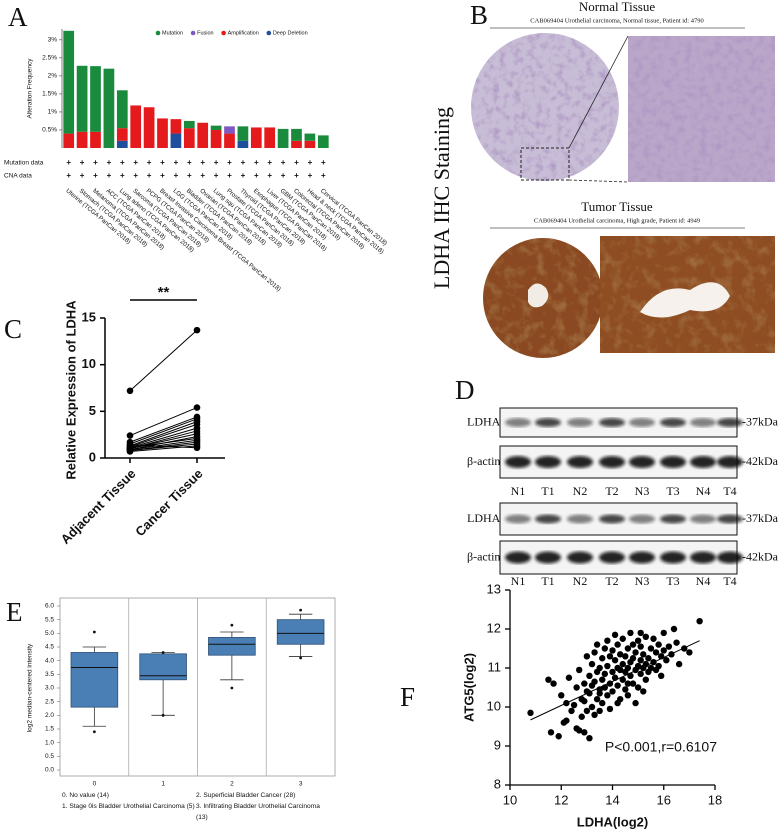 This screenshot has width=783, height=834. What do you see at coordinates (664, 799) in the screenshot?
I see `x-tick-label: 16` at bounding box center [664, 799].